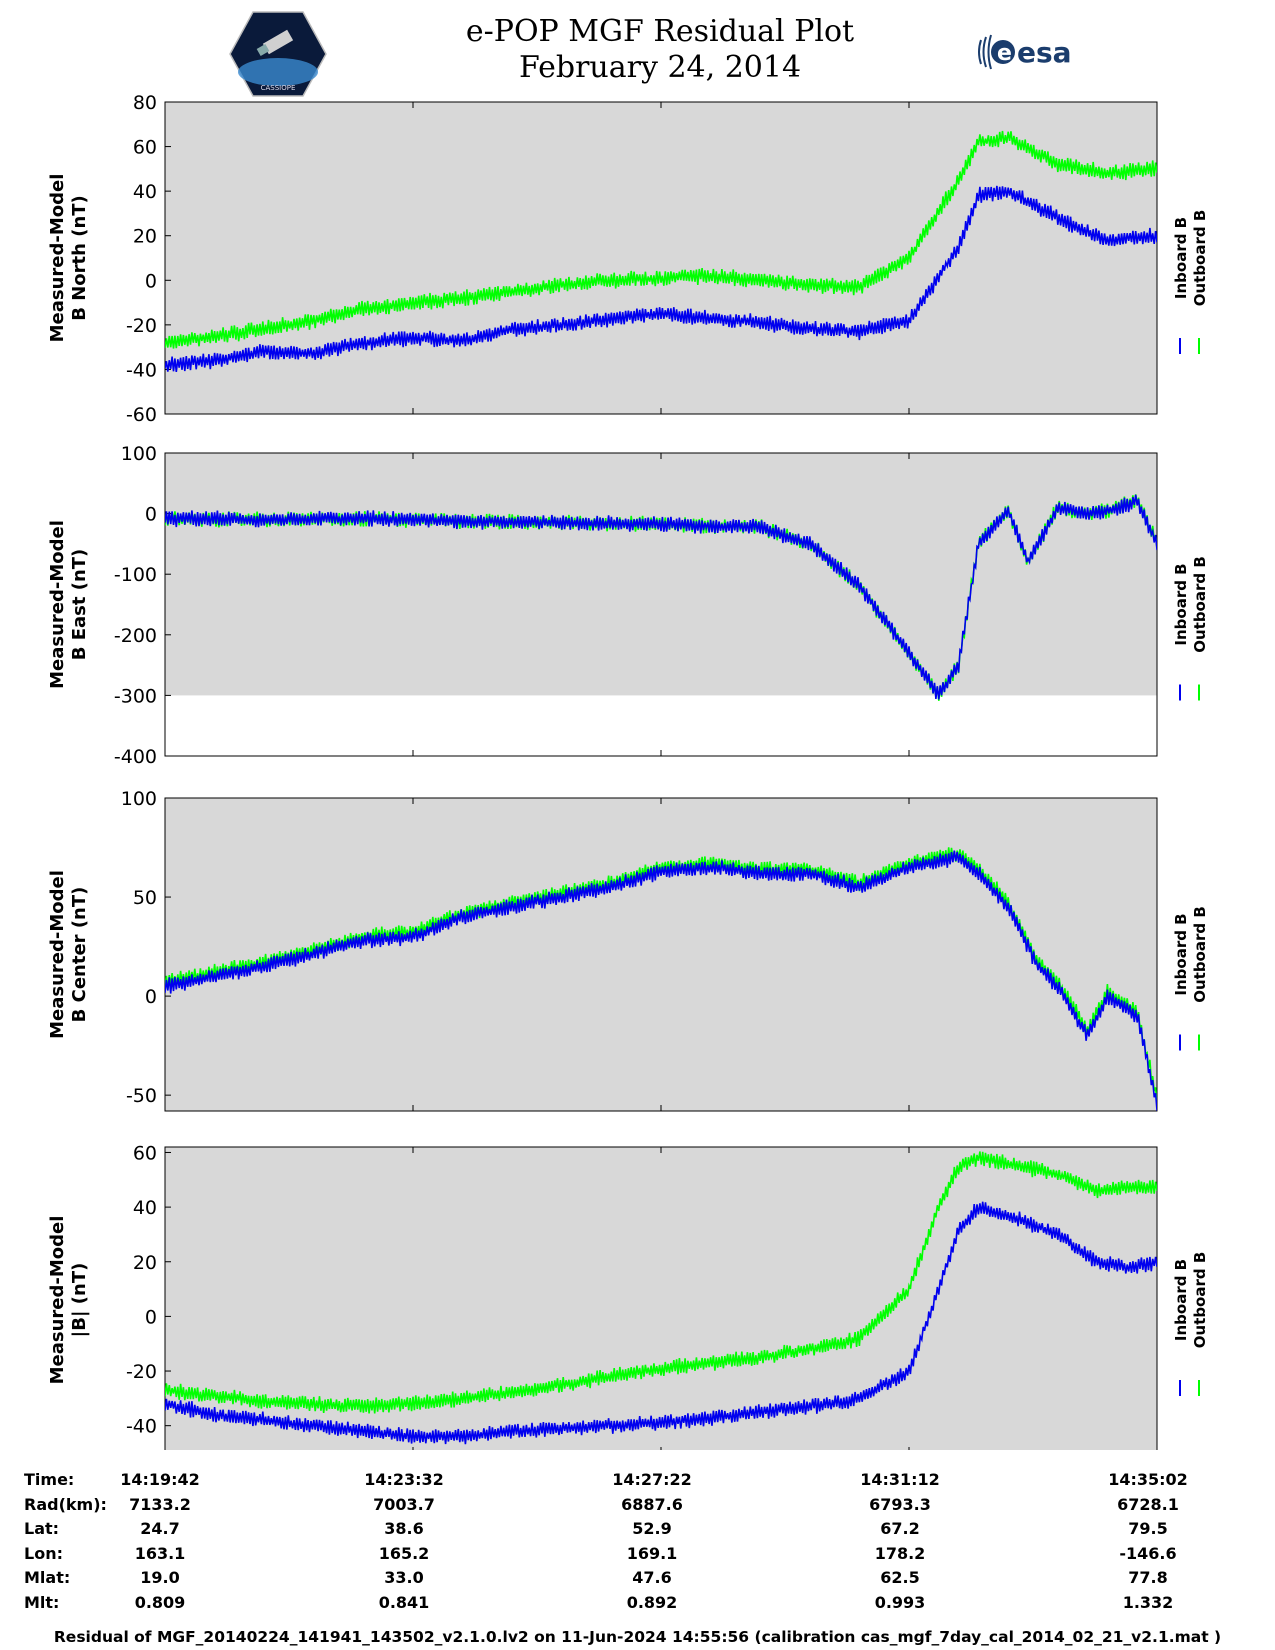  Describe the element at coordinates (652, 1602) in the screenshot. I see `info-cell: 0.892` at that location.